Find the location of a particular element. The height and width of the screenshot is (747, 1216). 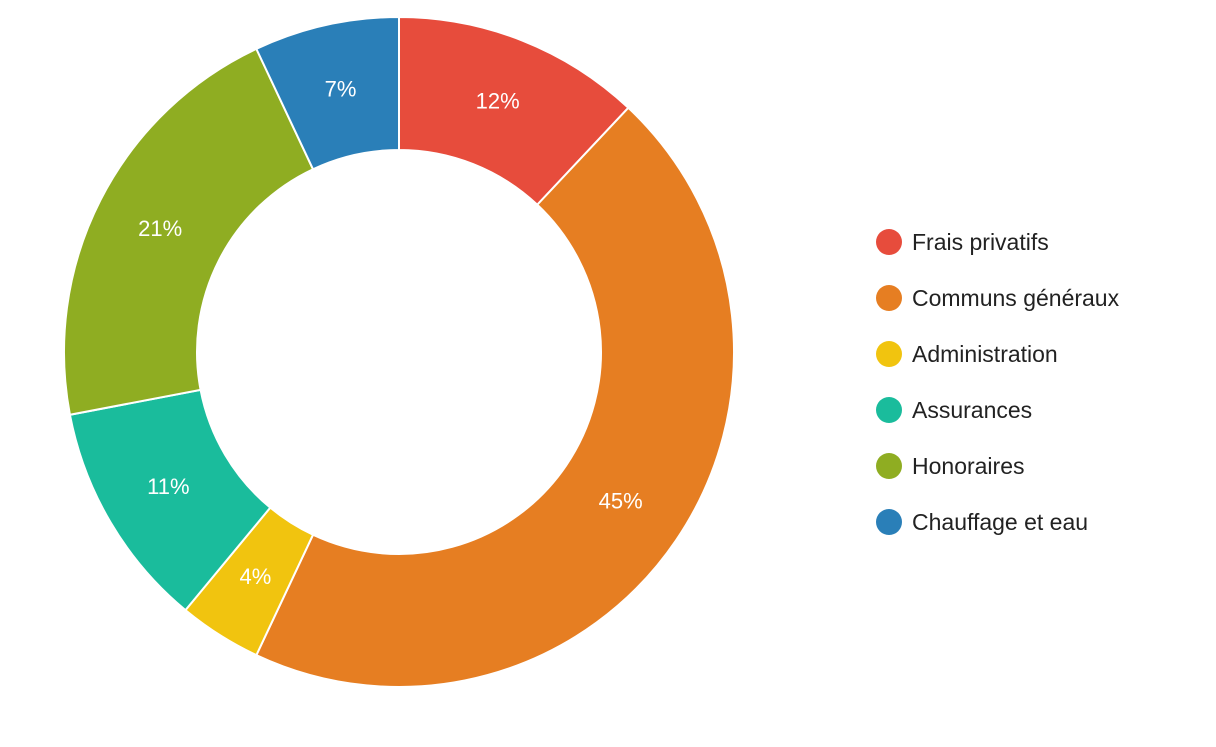

legend-label: Administration is located at coordinates (985, 353).